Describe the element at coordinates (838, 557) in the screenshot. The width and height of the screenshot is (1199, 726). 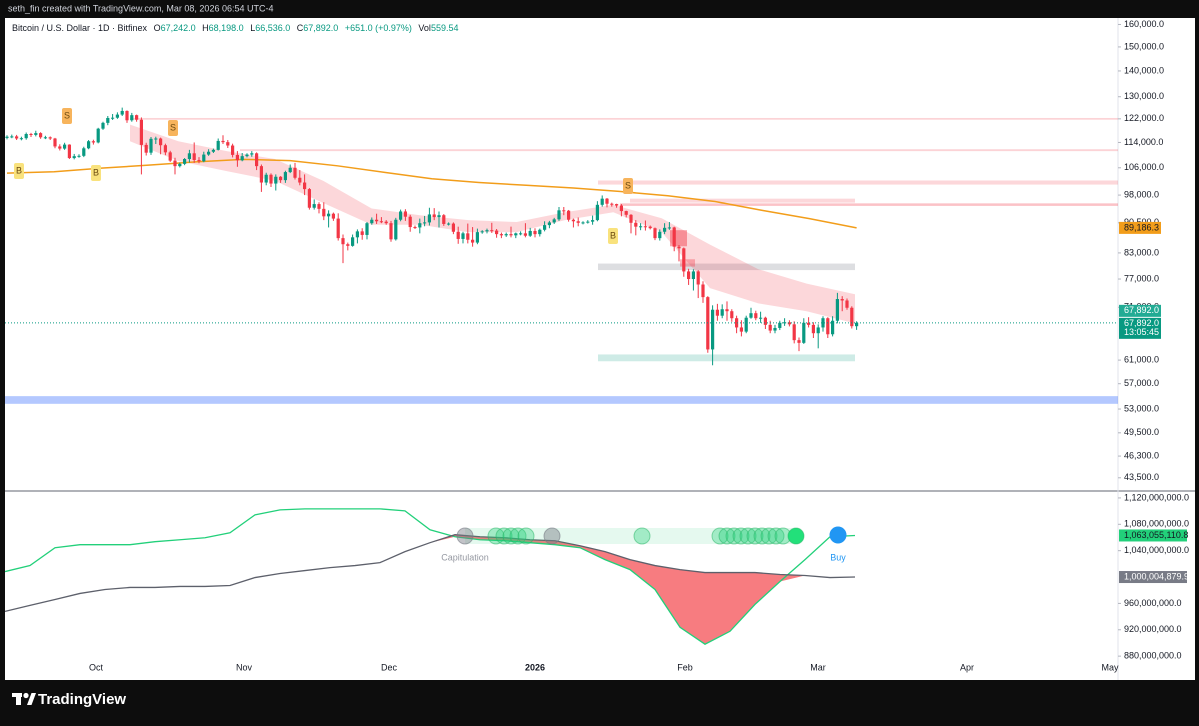
I see `annotation: Buy` at that location.